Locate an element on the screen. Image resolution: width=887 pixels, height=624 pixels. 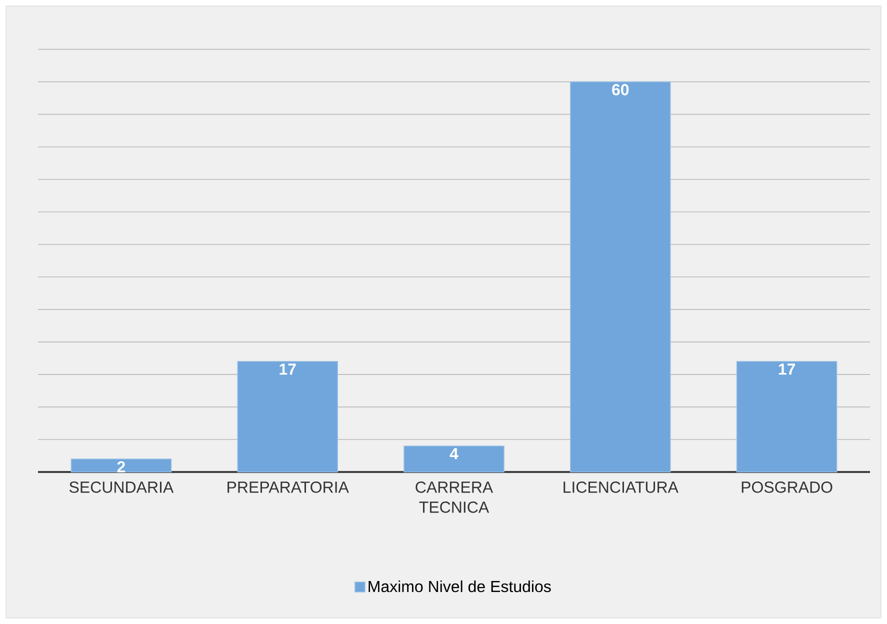
x-tick-label: CARRERA TECNICA is located at coordinates (455, 497).